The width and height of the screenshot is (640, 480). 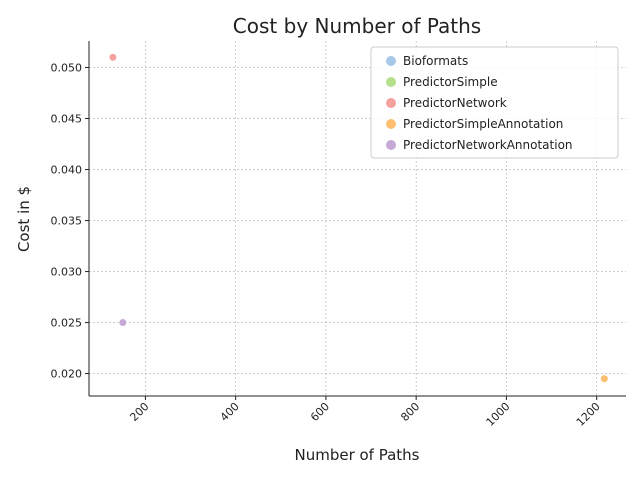 I want to click on x-tick-label: 400, so click(x=230, y=412).